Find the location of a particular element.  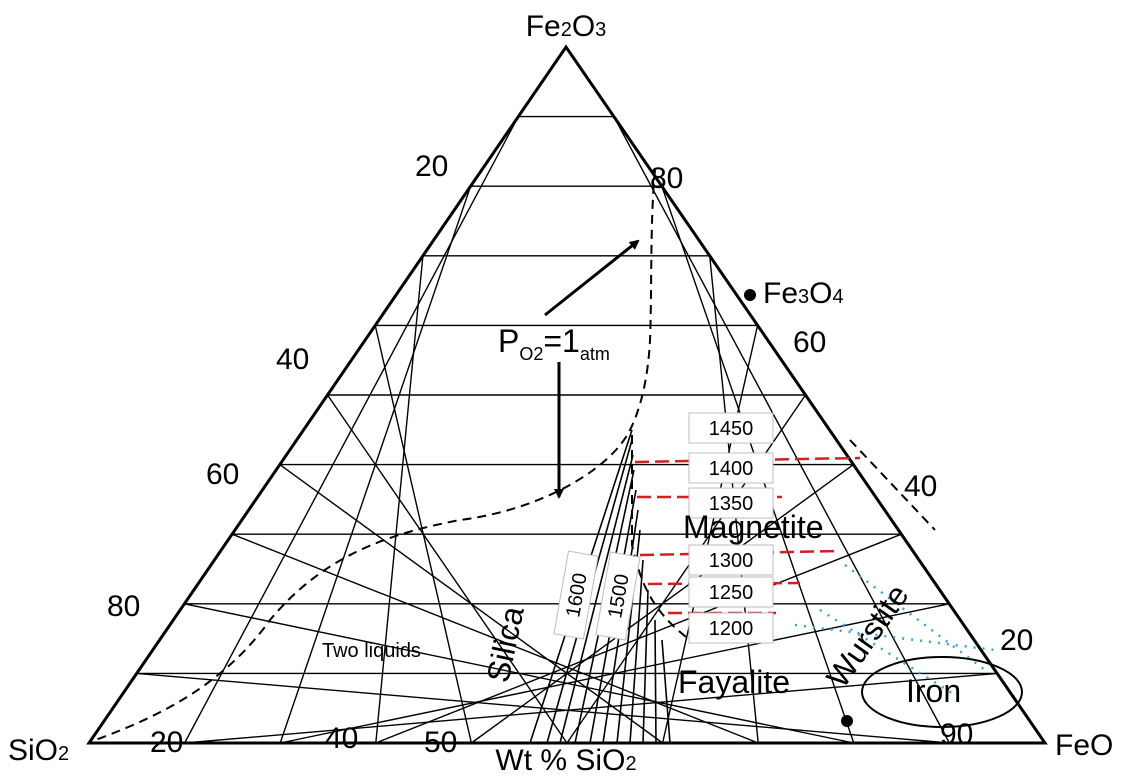

isotherm-label-1250: 1250 is located at coordinates (731, 592).